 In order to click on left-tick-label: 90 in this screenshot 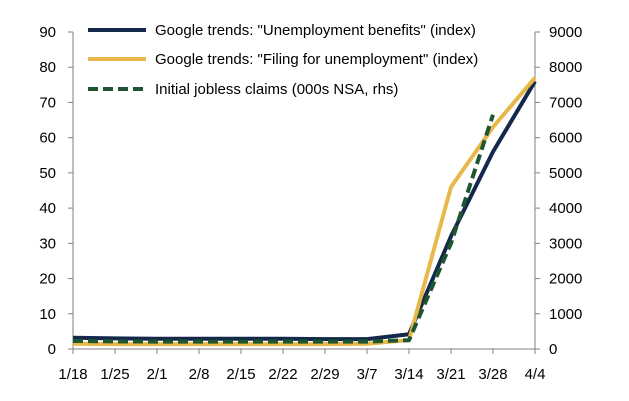, I will do `click(47, 32)`.